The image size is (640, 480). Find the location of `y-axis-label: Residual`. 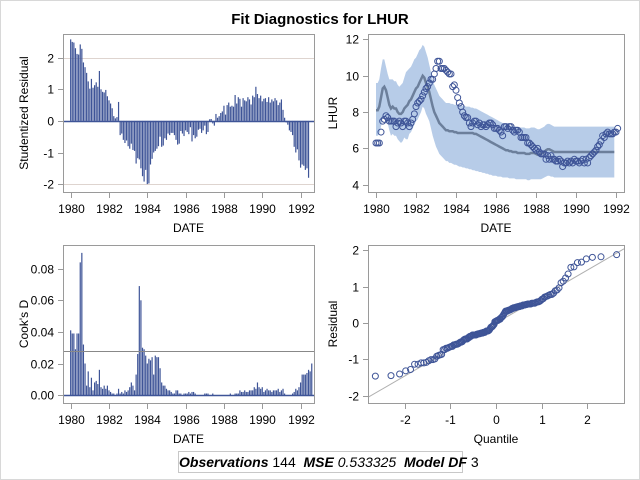

y-axis-label: Residual is located at coordinates (333, 324).